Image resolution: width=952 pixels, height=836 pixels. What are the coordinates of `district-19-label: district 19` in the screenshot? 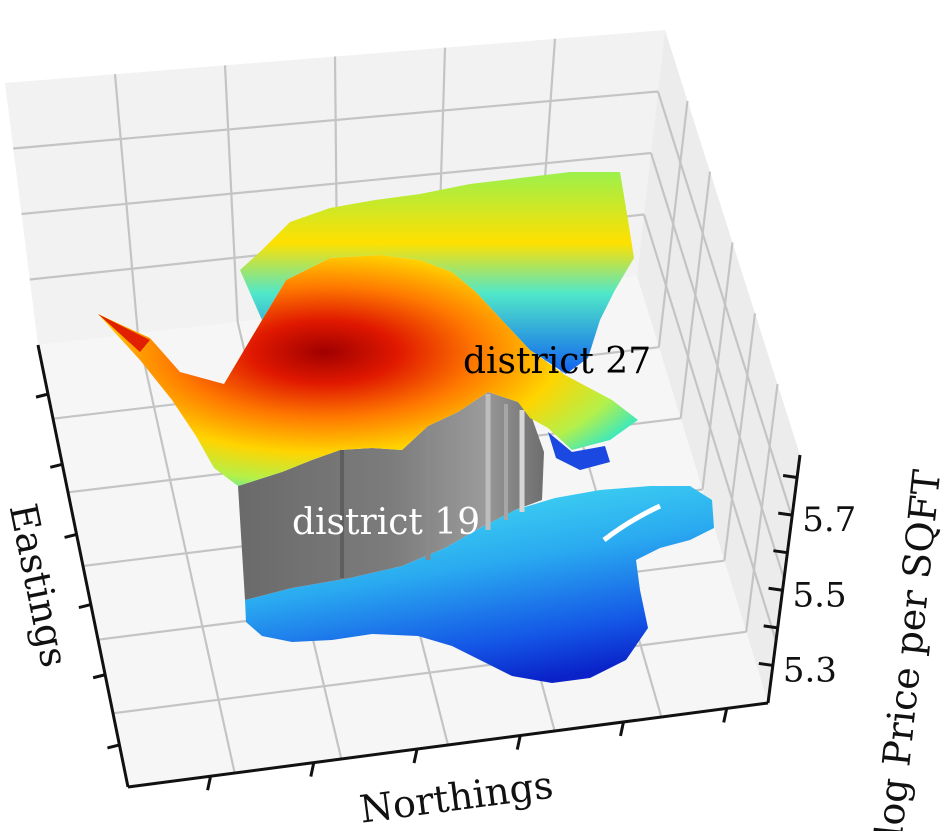 It's located at (386, 522).